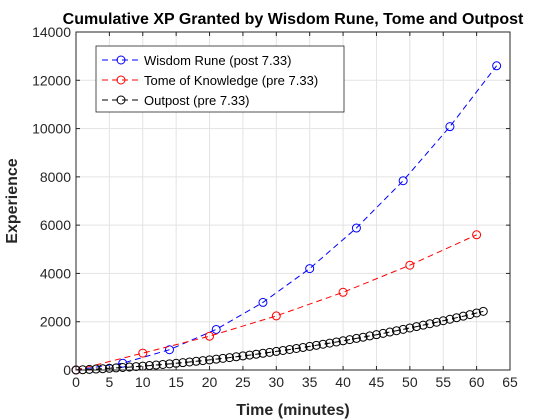  What do you see at coordinates (310, 382) in the screenshot?
I see `x-tick-label: 35` at bounding box center [310, 382].